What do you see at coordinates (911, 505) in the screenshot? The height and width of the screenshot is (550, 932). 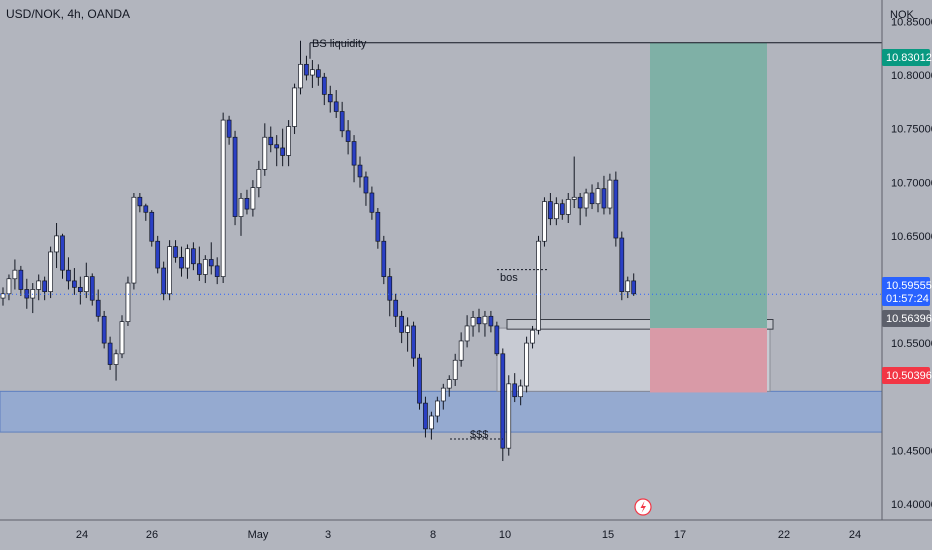 I see `price-tick-label: 10.40000` at bounding box center [911, 505].